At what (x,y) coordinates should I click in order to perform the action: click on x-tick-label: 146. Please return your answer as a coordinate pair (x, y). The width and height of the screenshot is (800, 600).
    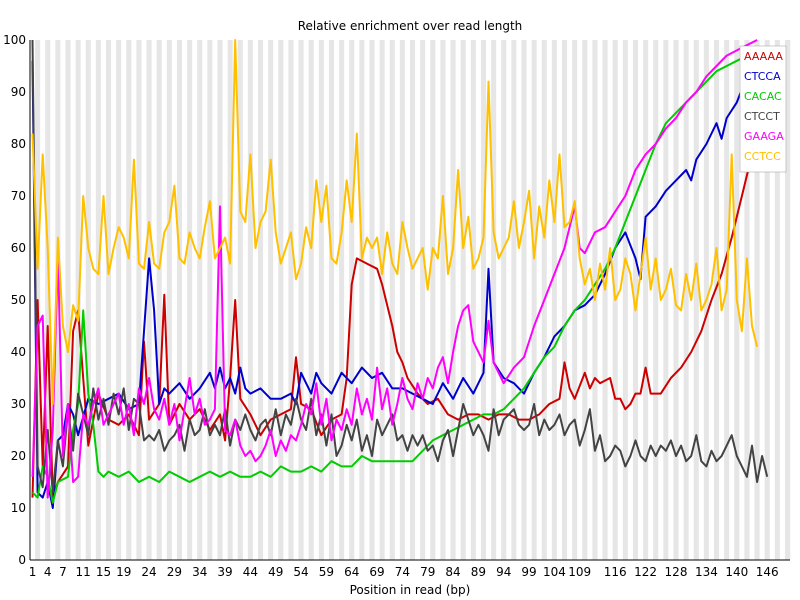
    Looking at the image, I should click on (767, 572).